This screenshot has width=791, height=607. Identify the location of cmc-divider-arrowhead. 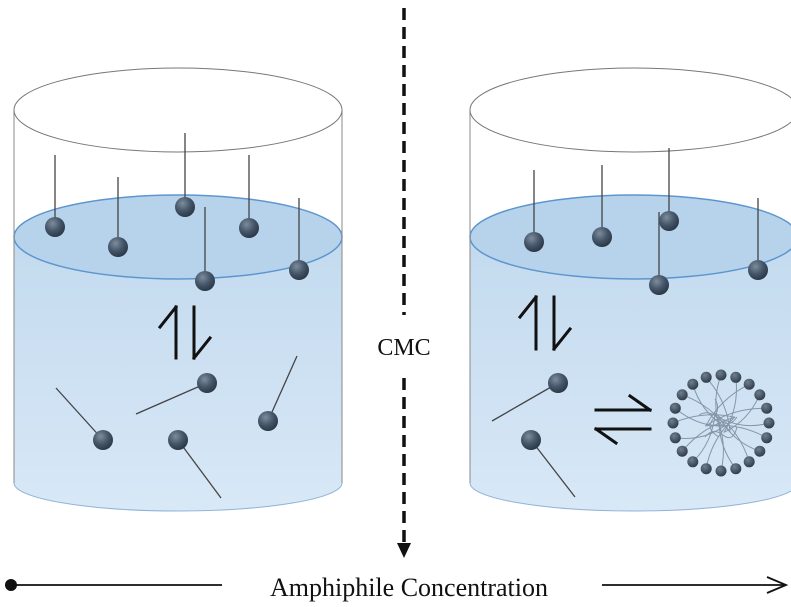
(404, 550).